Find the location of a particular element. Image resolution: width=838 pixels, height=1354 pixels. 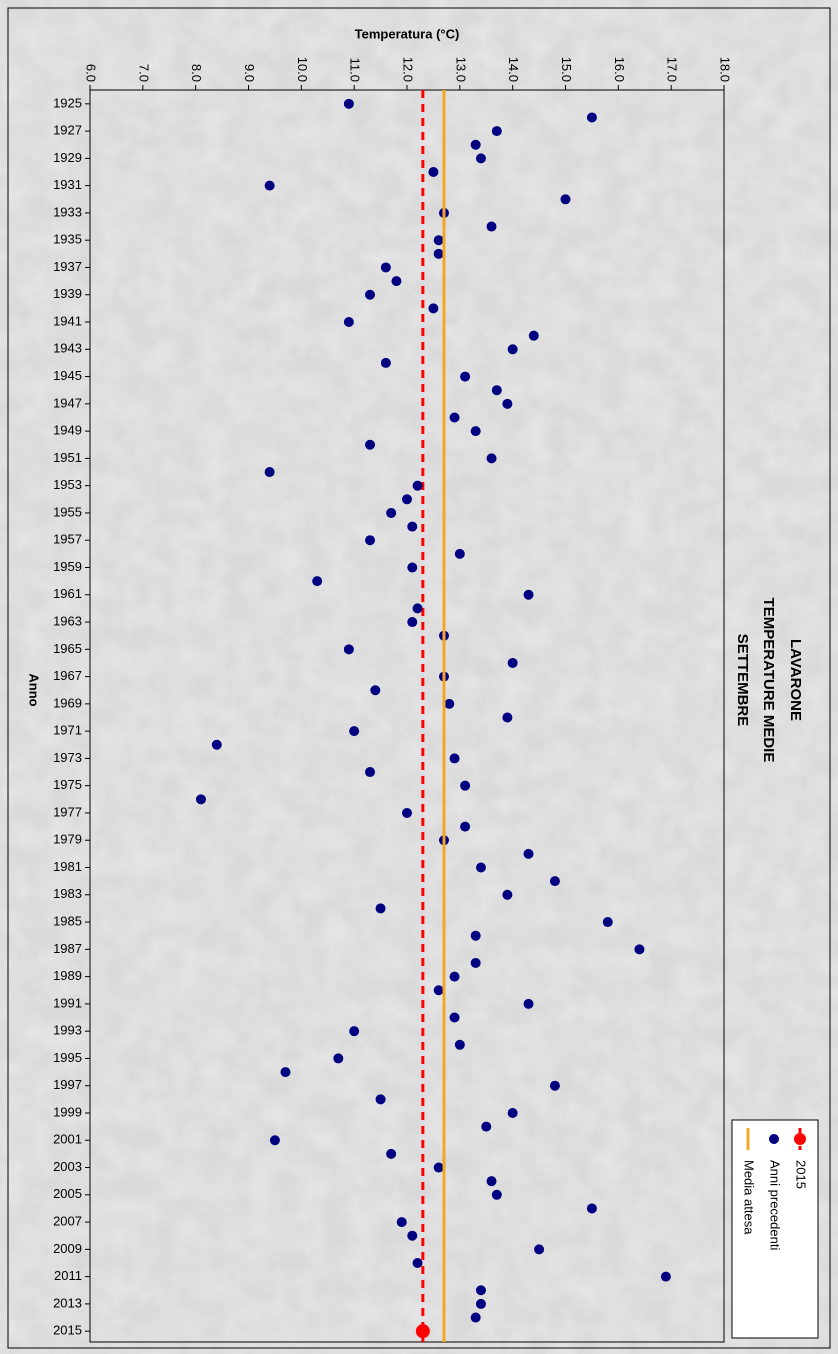

x-tick-label: 2011 is located at coordinates (68, 1275).